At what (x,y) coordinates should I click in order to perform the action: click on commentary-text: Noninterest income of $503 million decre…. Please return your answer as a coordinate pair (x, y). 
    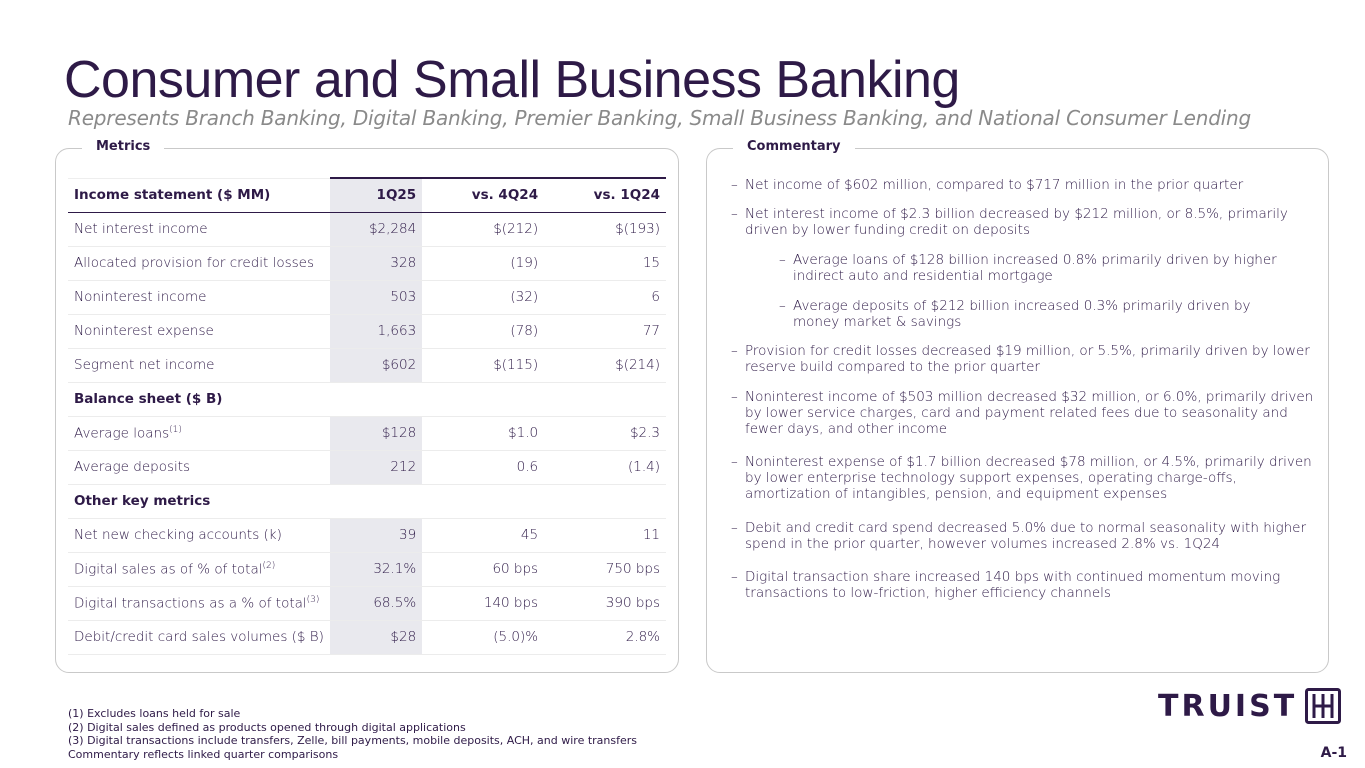
    Looking at the image, I should click on (1029, 413).